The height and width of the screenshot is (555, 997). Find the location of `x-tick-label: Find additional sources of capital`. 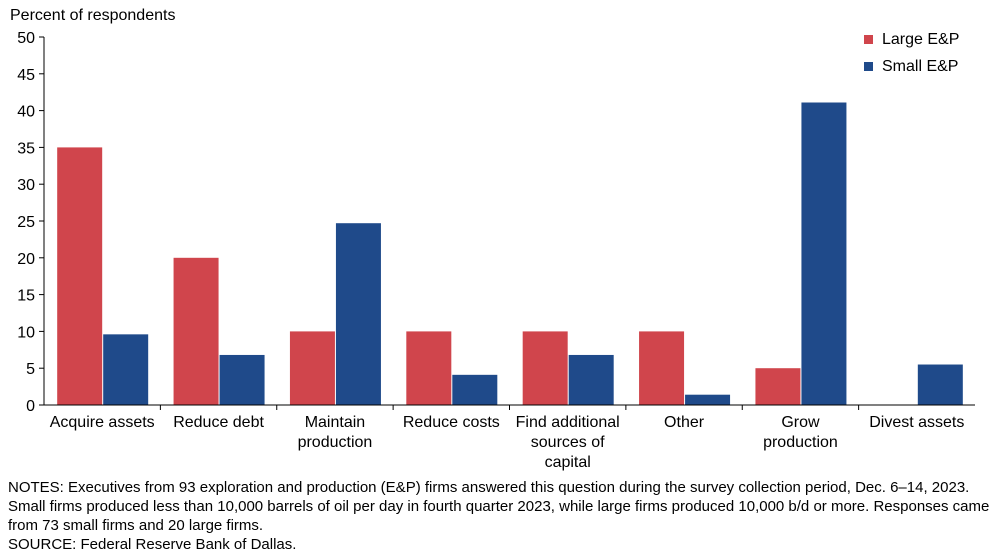

x-tick-label: Find additional sources of capital is located at coordinates (568, 442).